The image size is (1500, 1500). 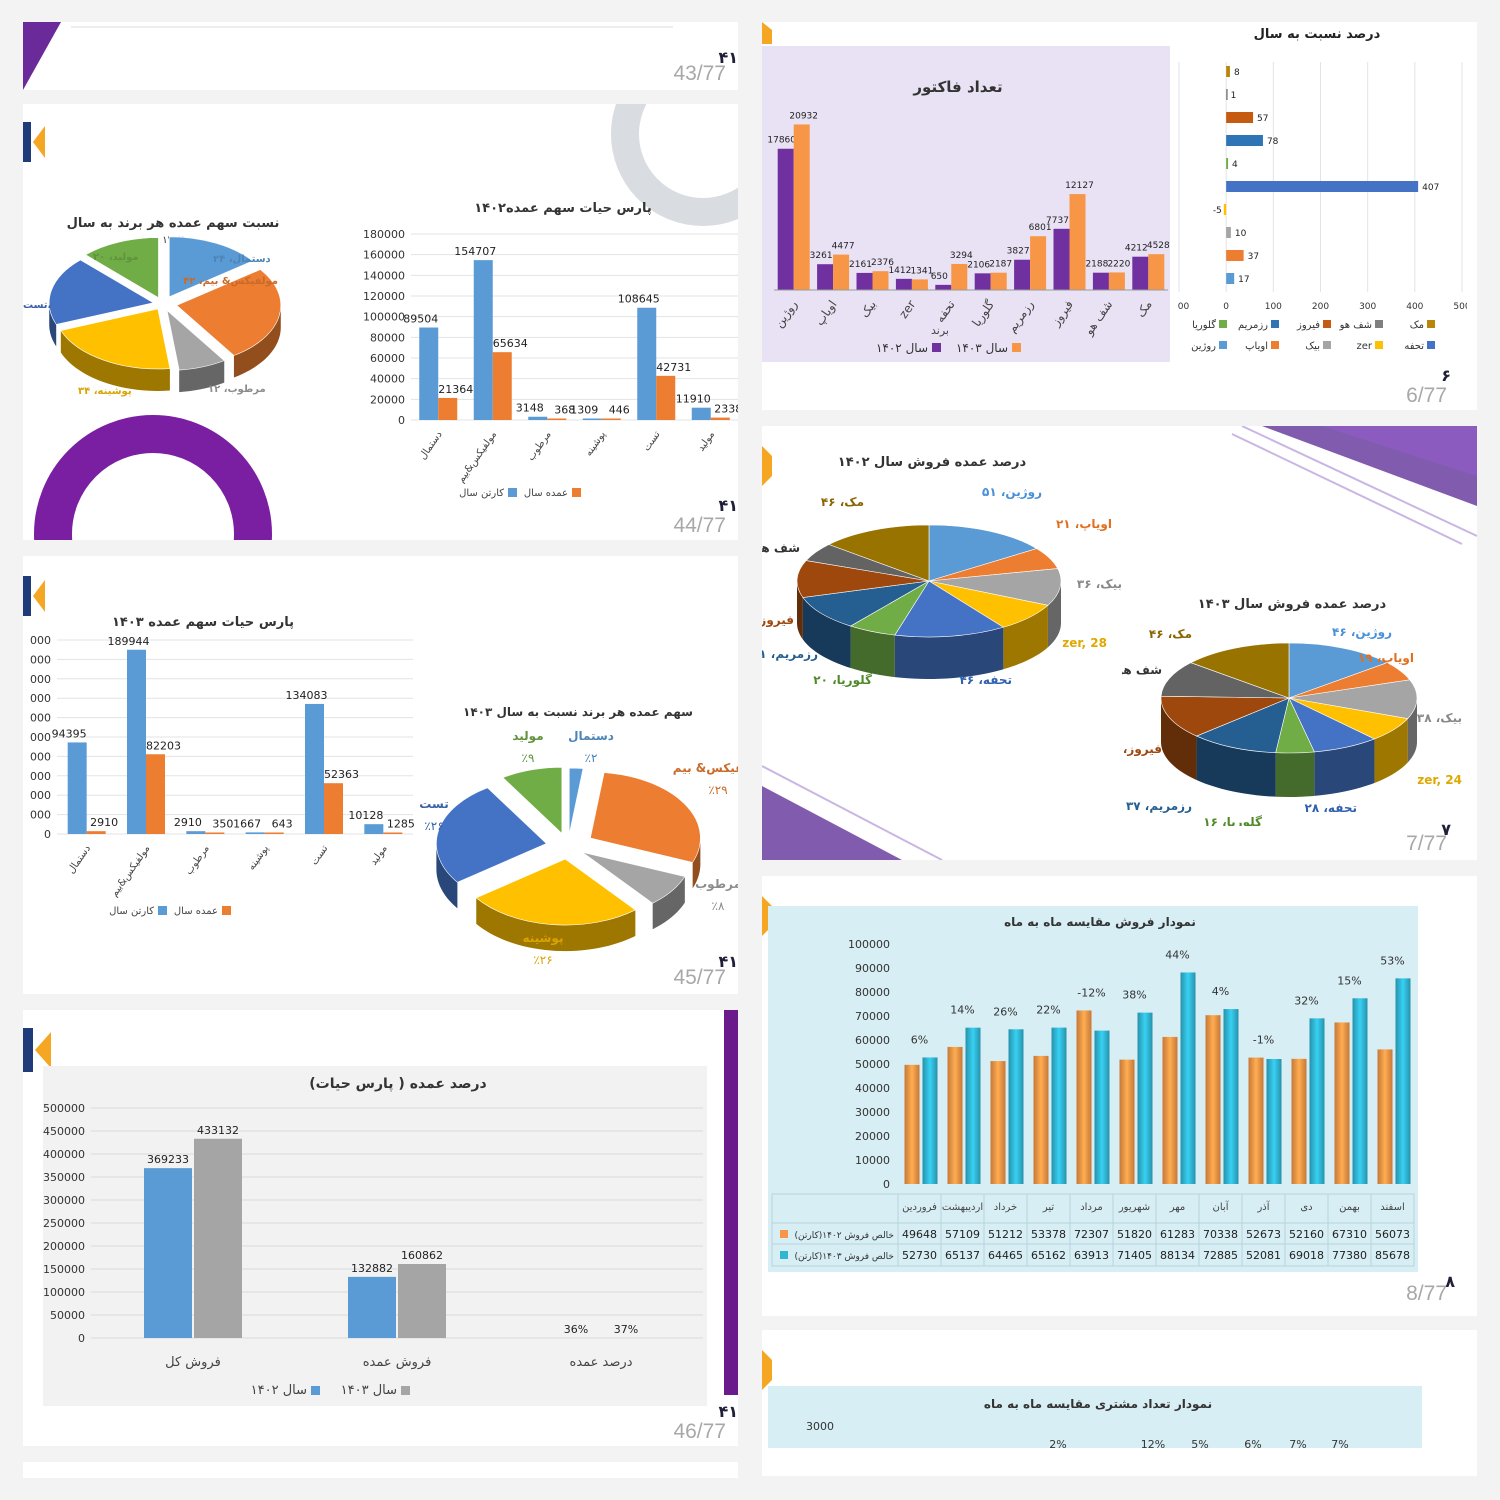 What do you see at coordinates (1460, 307) in the screenshot?
I see `x-tick-label: 500` at bounding box center [1460, 307].